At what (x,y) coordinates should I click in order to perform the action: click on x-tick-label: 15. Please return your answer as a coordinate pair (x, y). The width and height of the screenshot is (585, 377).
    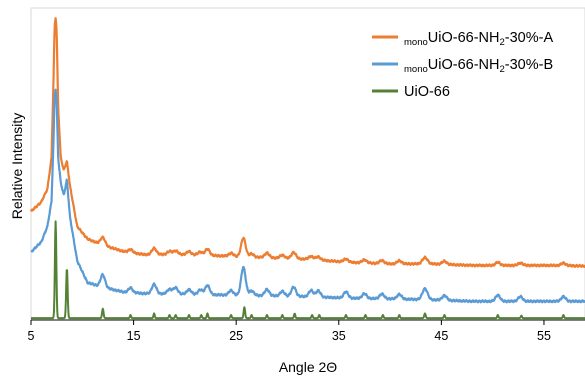
    Looking at the image, I should click on (134, 336).